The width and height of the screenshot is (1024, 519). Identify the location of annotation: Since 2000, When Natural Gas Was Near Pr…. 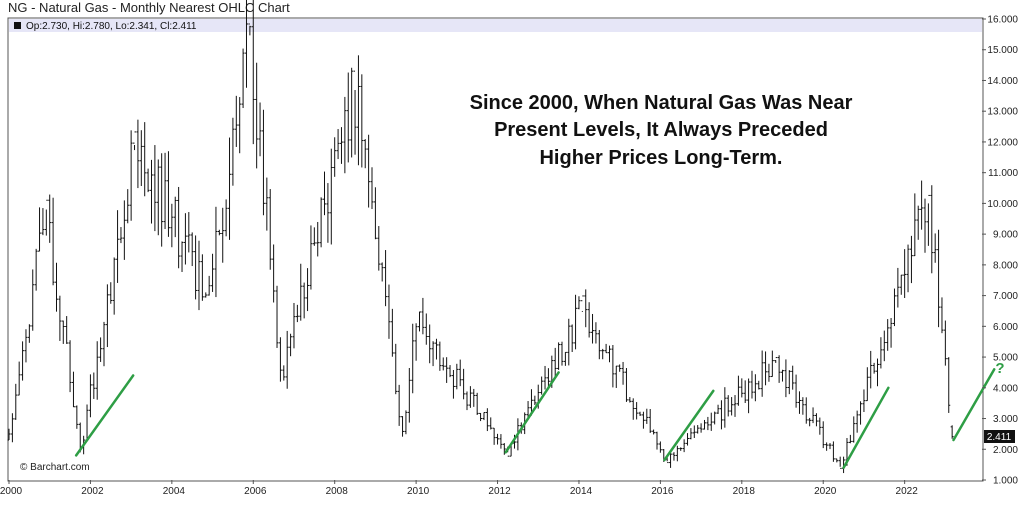
(661, 130).